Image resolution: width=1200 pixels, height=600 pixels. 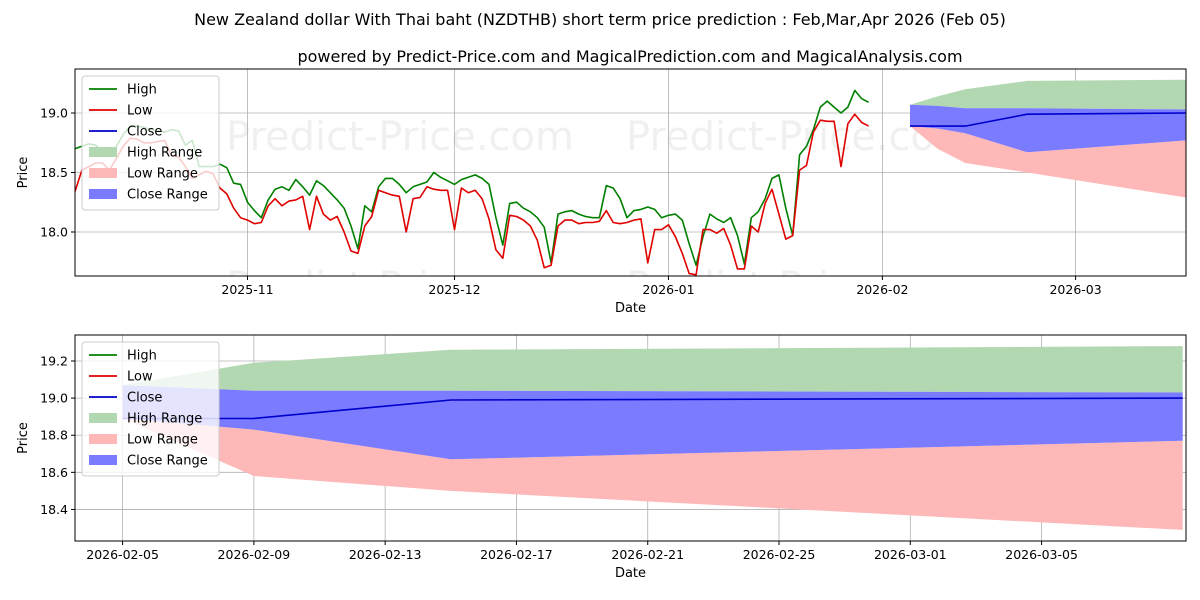 I want to click on x-tick-label: 2026-02-05, so click(x=122, y=554).